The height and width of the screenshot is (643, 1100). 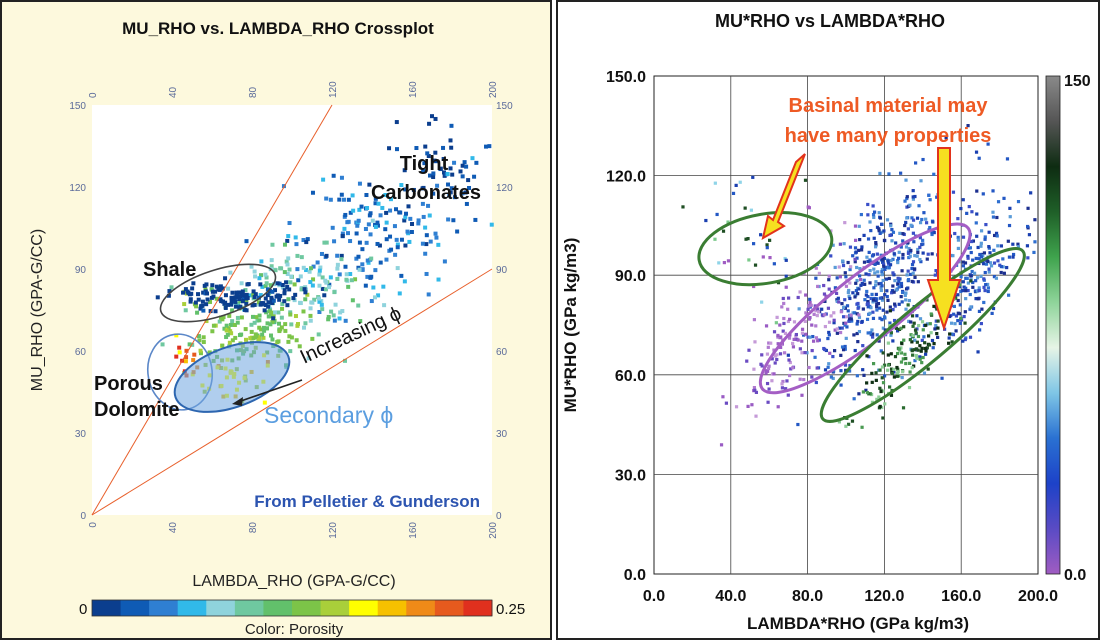 What do you see at coordinates (77, 106) in the screenshot?
I see `left-y-tick-left: 150` at bounding box center [77, 106].